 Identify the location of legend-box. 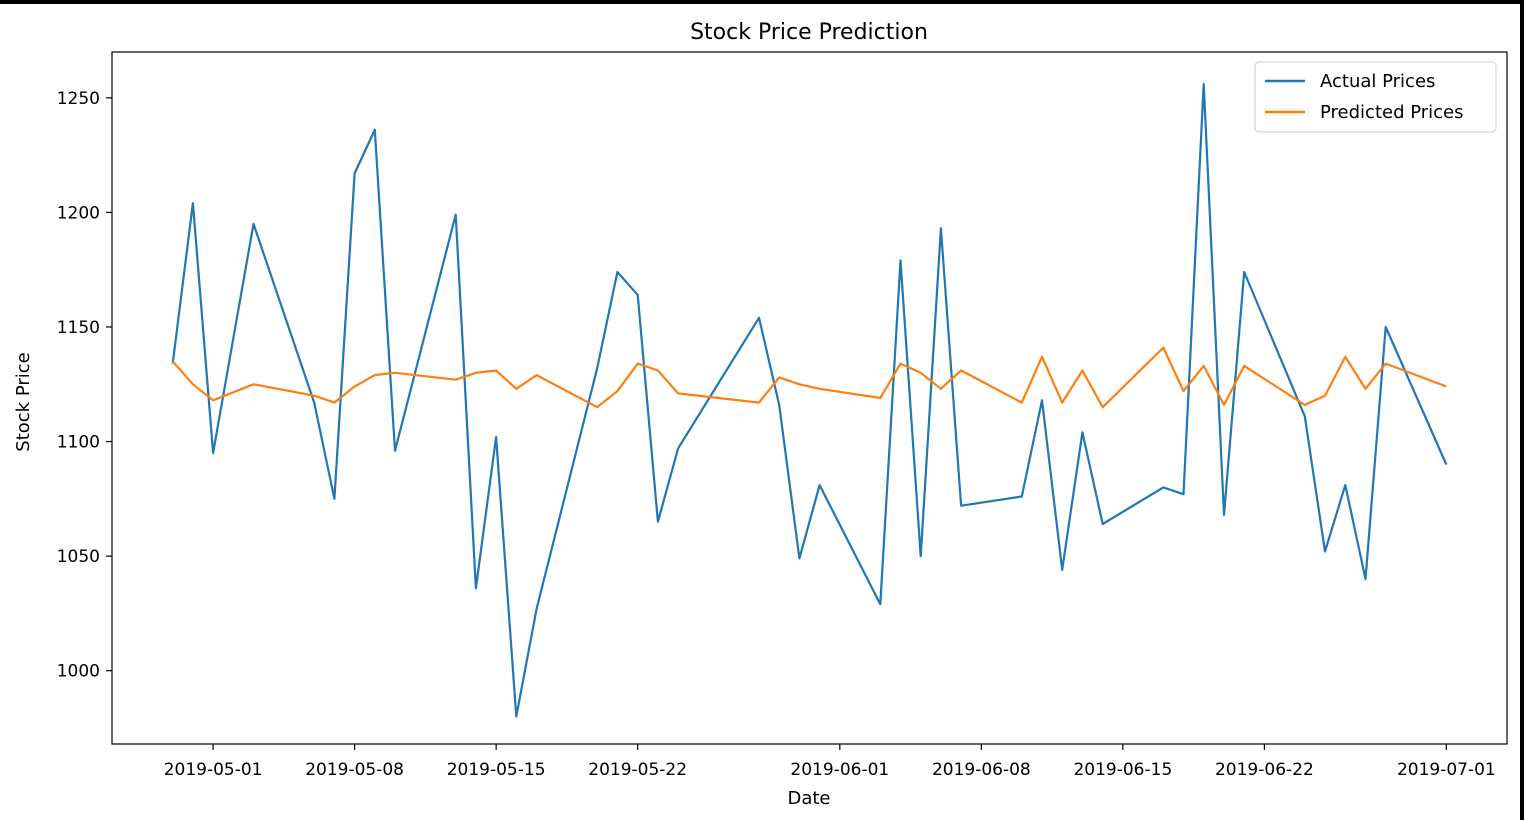
(1375, 97).